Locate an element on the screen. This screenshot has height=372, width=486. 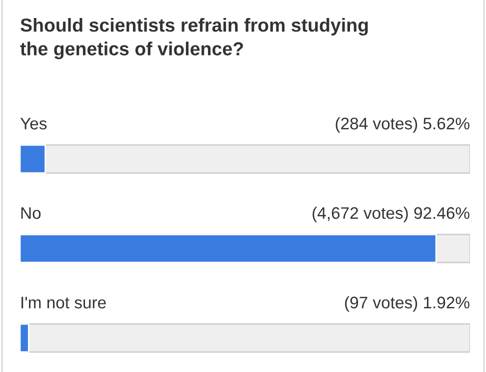
y-tick-label: No is located at coordinates (31, 213).